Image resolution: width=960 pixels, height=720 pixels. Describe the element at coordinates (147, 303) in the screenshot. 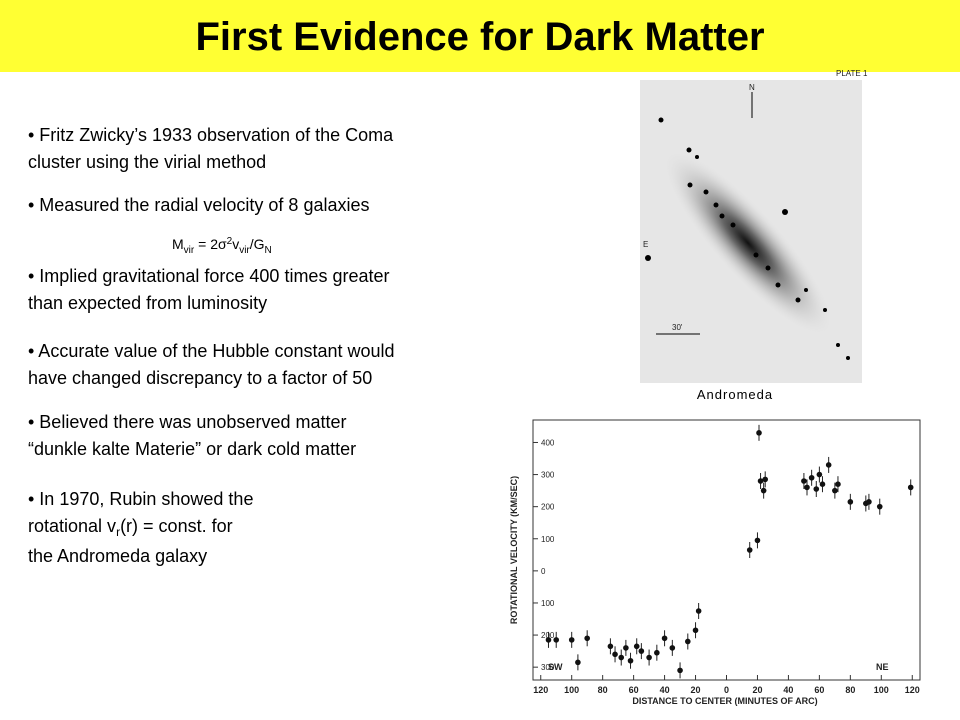

I see `bullet-line: than expected from luminosity` at that location.